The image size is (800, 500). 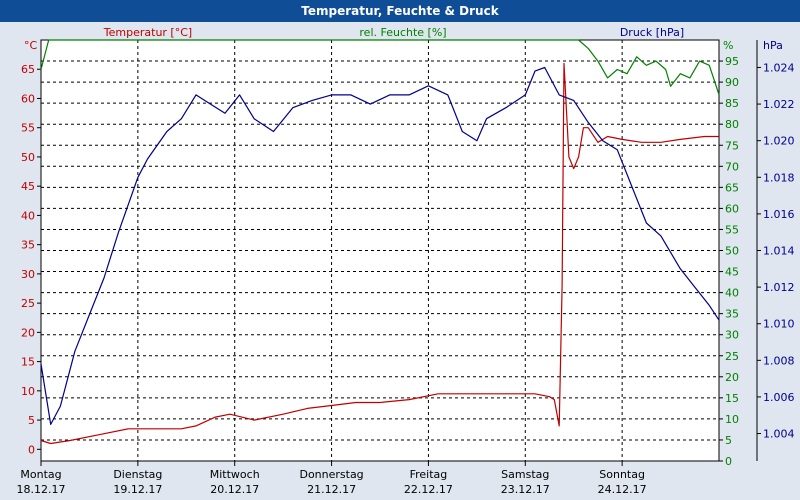 I want to click on temperature-axis-unit: °C, so click(x=31, y=45).